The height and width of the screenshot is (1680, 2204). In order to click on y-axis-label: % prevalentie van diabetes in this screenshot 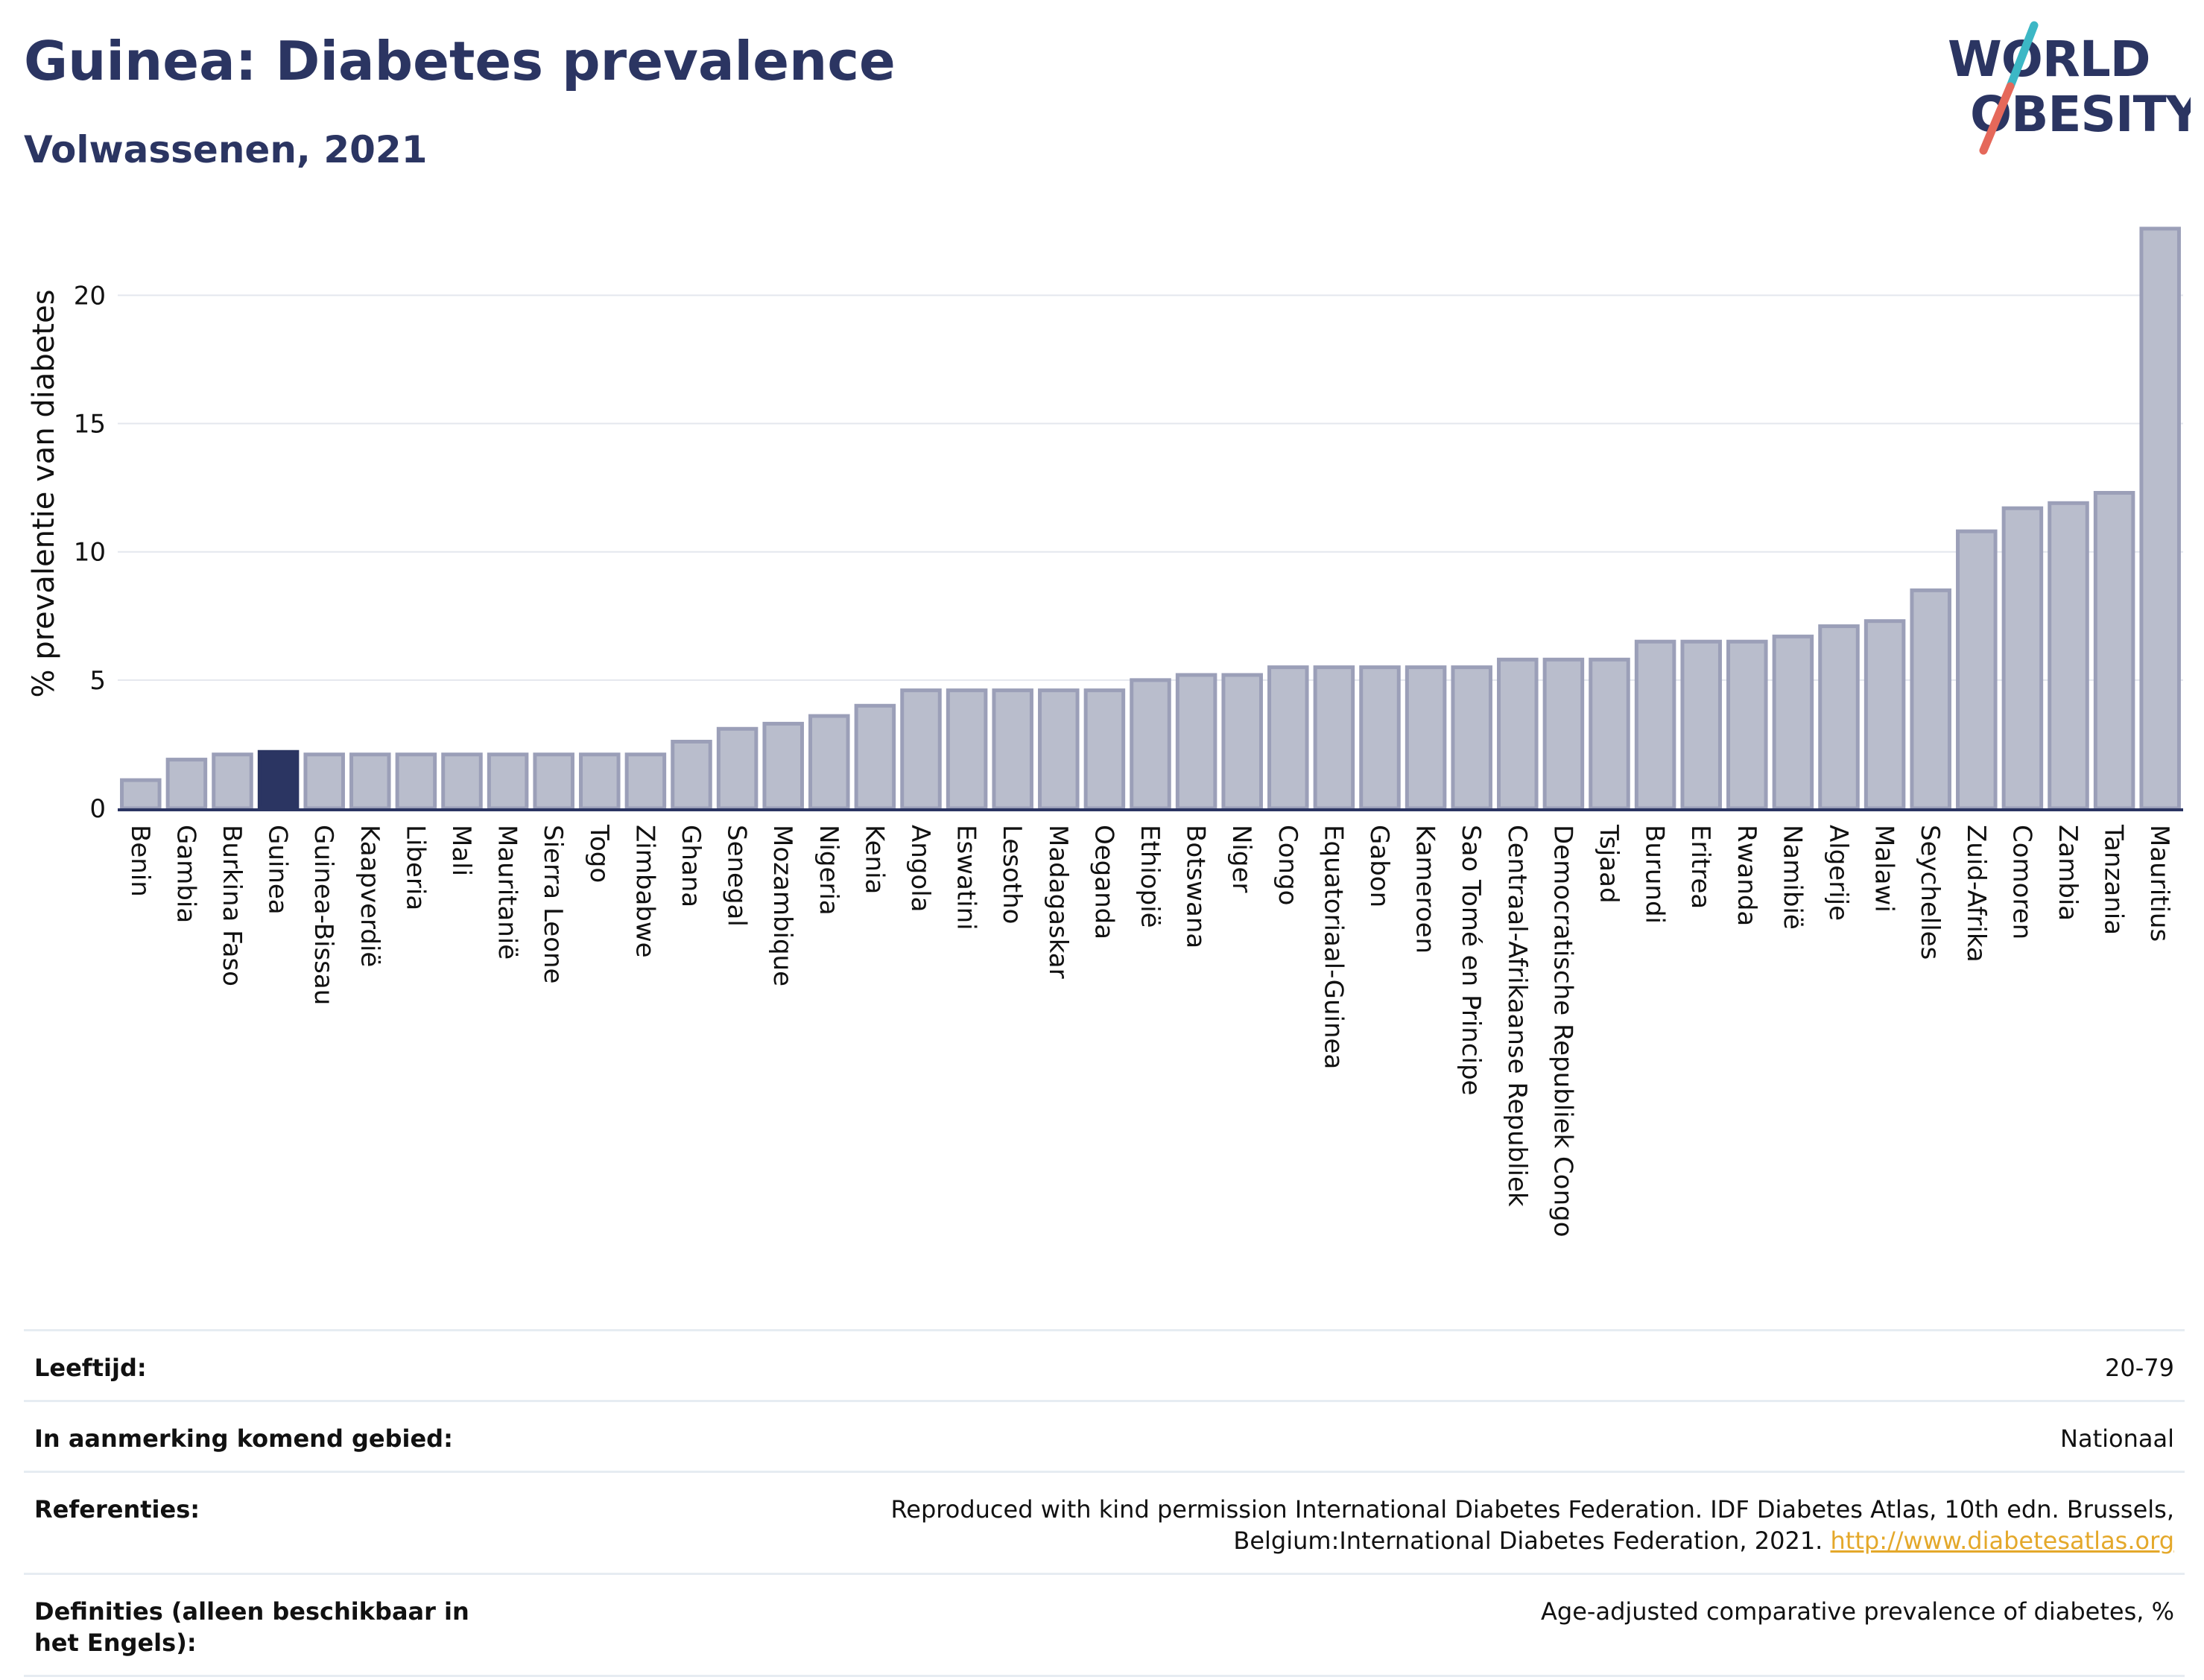, I will do `click(44, 493)`.